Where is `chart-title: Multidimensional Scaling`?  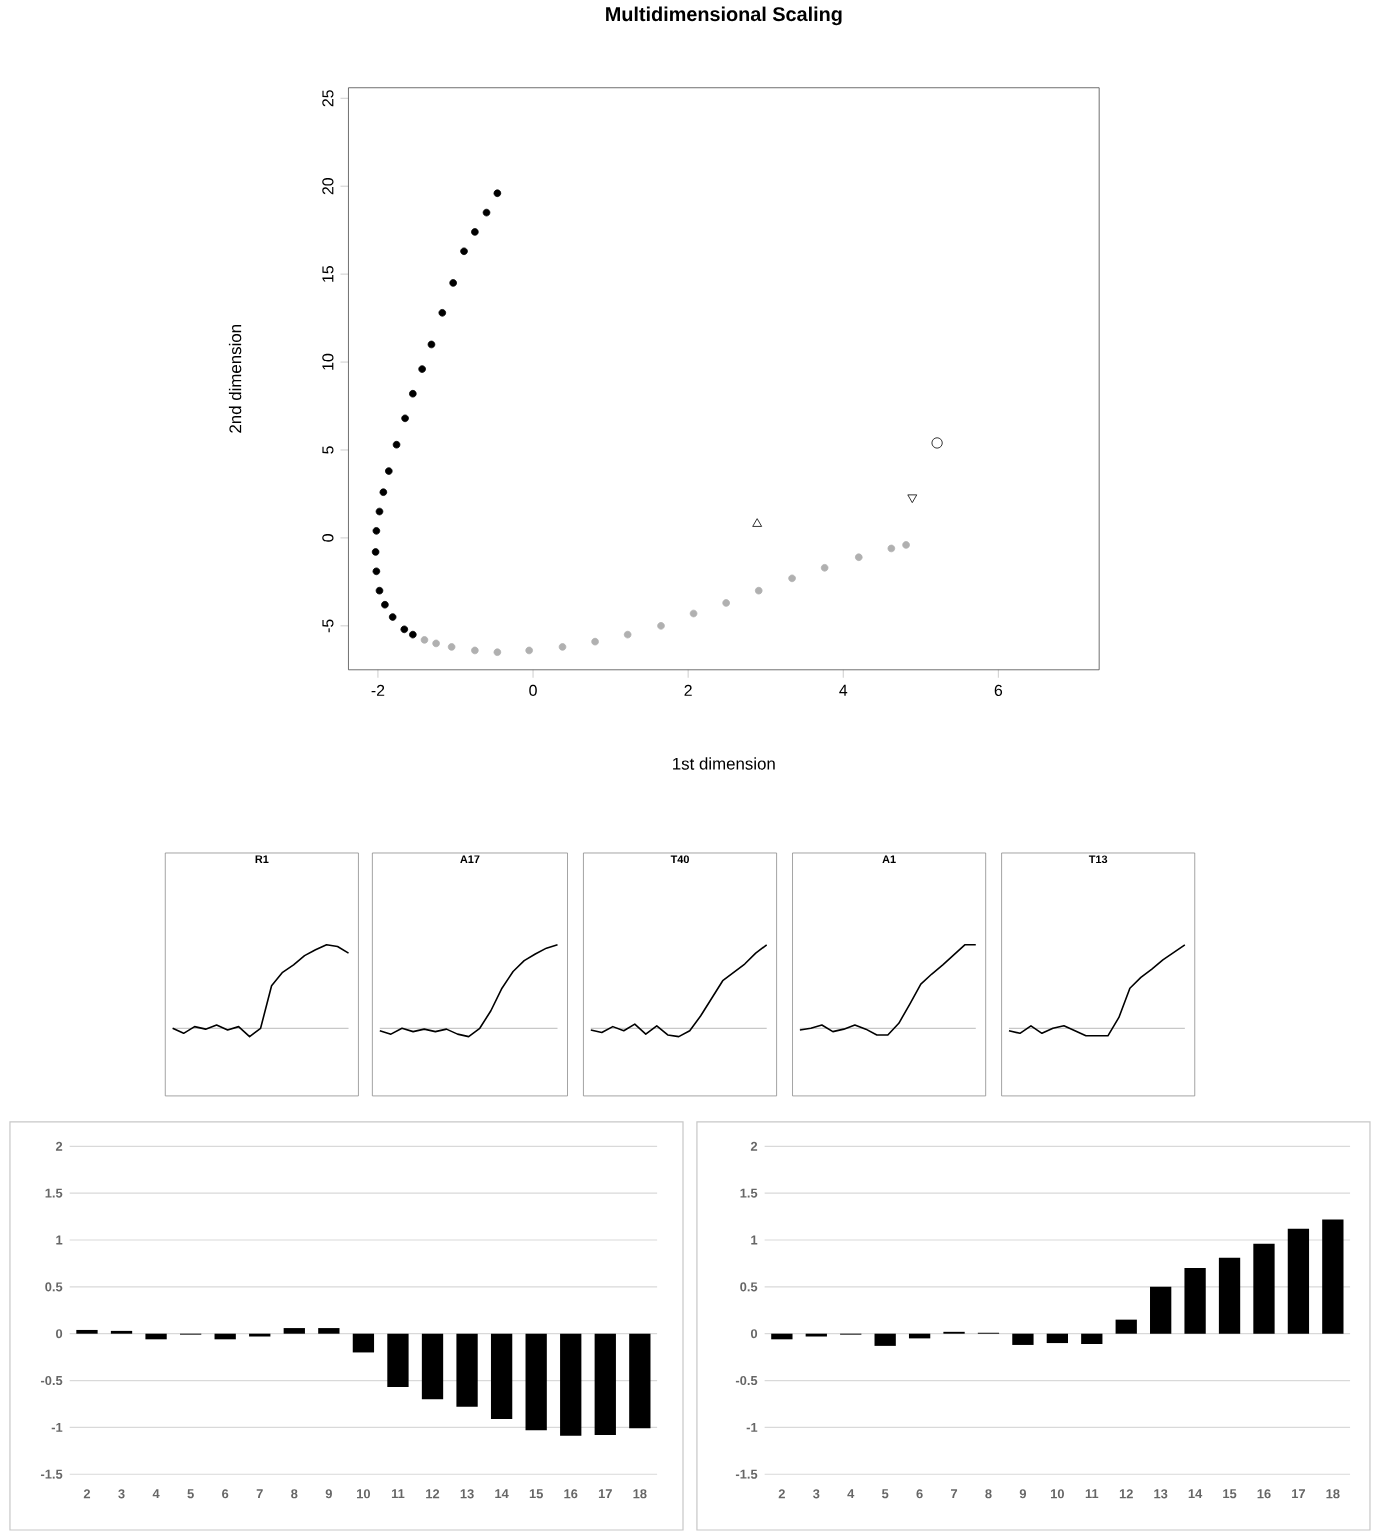 chart-title: Multidimensional Scaling is located at coordinates (724, 16).